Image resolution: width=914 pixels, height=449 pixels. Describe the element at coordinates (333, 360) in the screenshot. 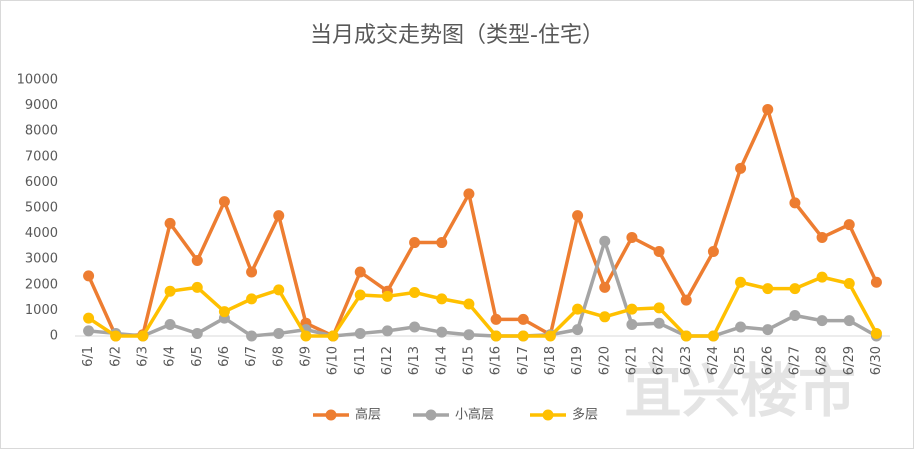

I see `x-tick-label: 6/10` at that location.